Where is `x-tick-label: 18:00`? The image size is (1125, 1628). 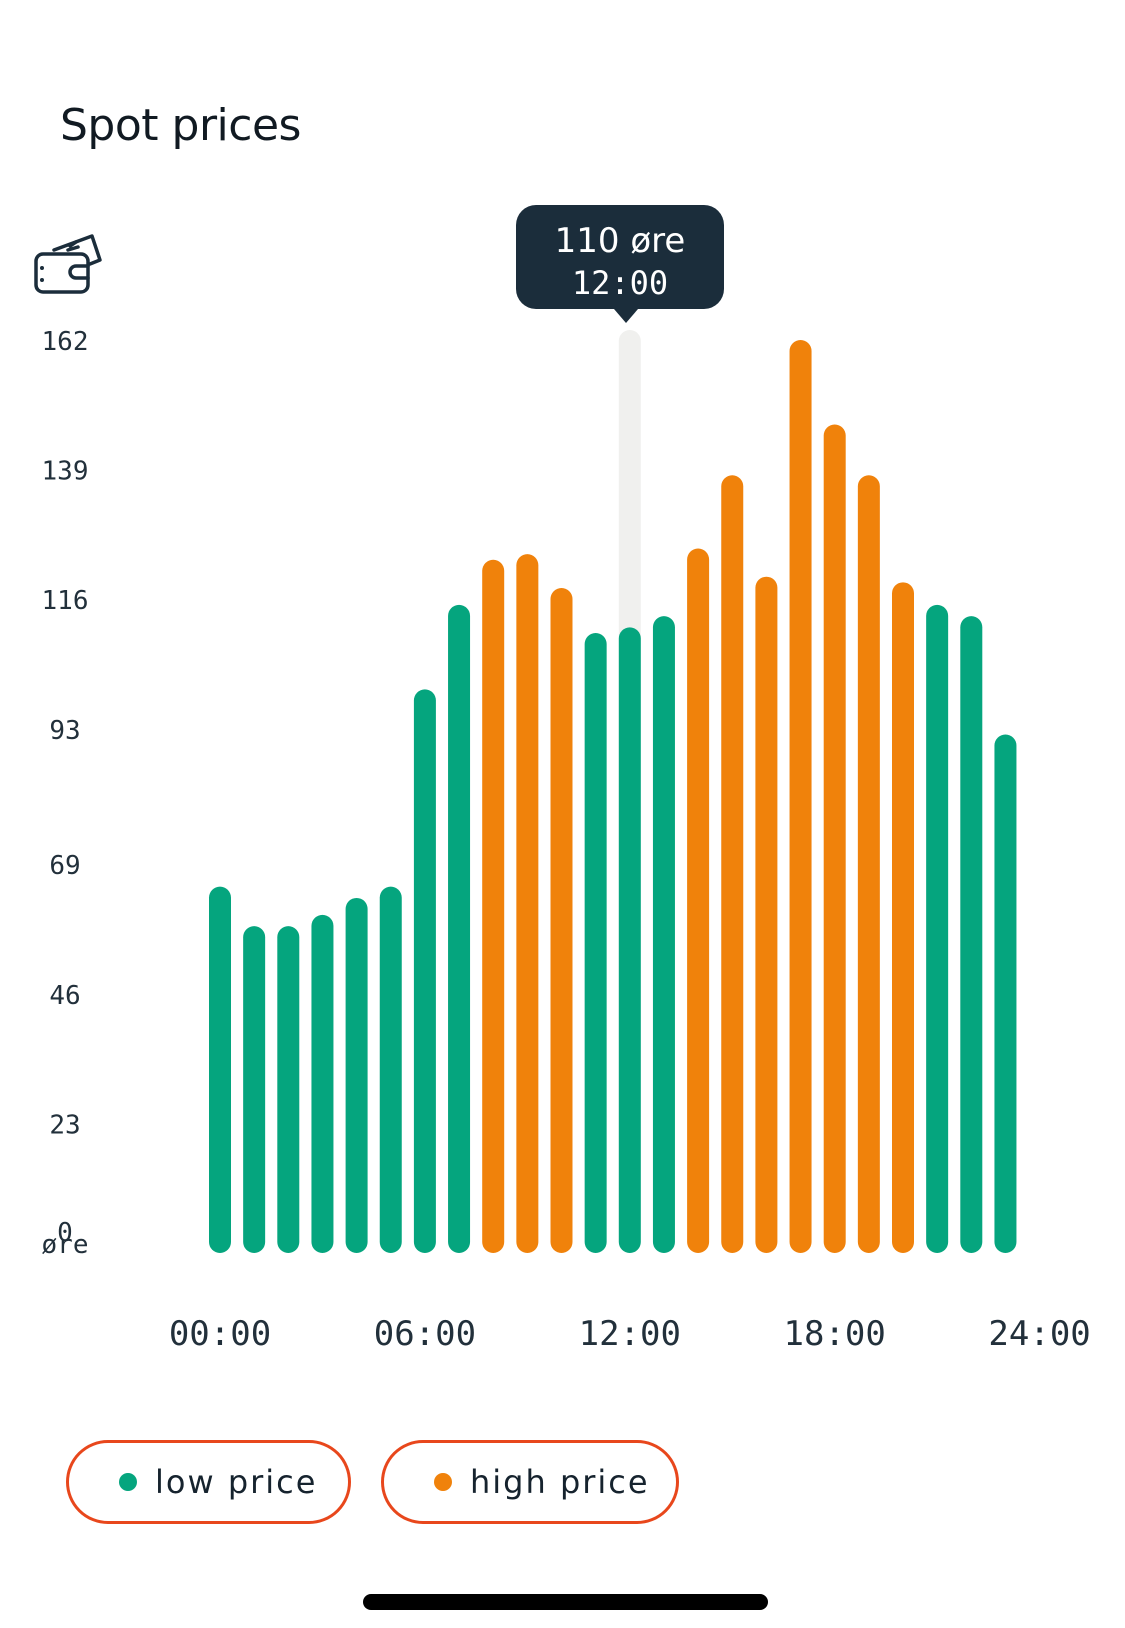
x-tick-label: 18:00 is located at coordinates (835, 1334).